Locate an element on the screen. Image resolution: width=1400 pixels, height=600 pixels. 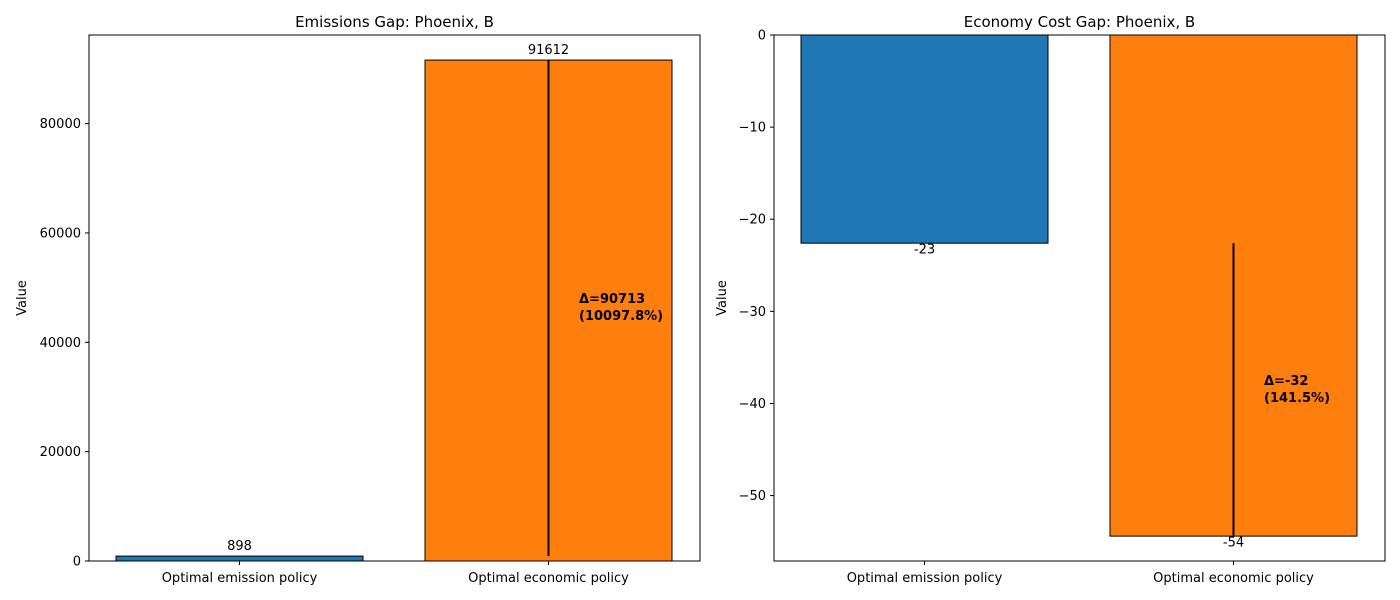
data-label: 898 is located at coordinates (239, 546).